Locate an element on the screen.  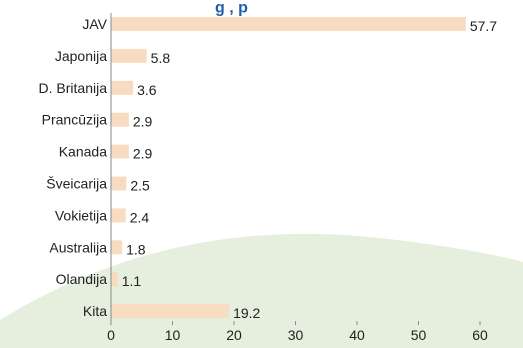
x-tick-label-6: 60 is located at coordinates (480, 335).